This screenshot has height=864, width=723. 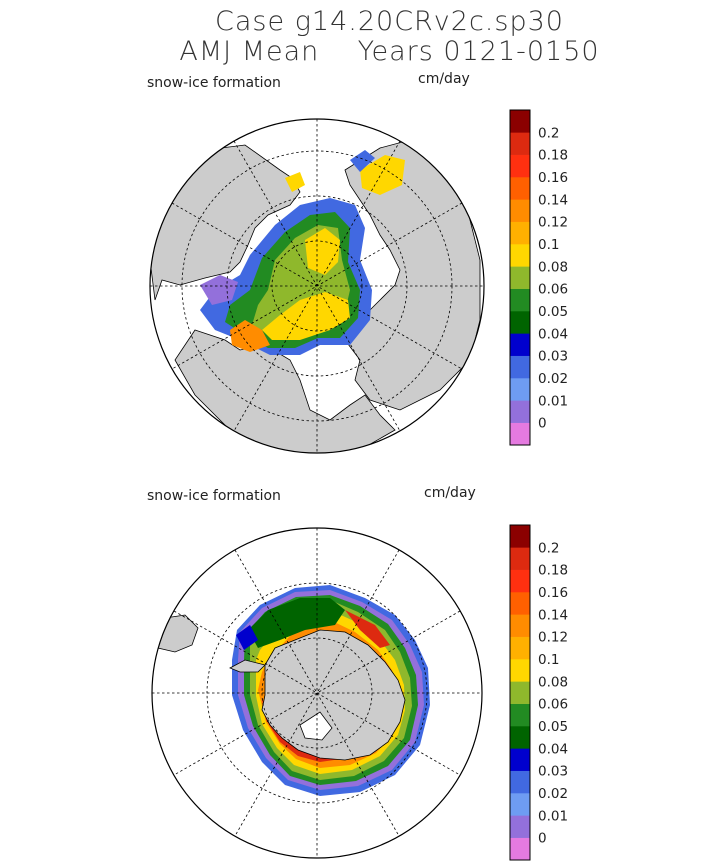 What do you see at coordinates (214, 83) in the screenshot?
I see `north-field-label: snow-ice formation` at bounding box center [214, 83].